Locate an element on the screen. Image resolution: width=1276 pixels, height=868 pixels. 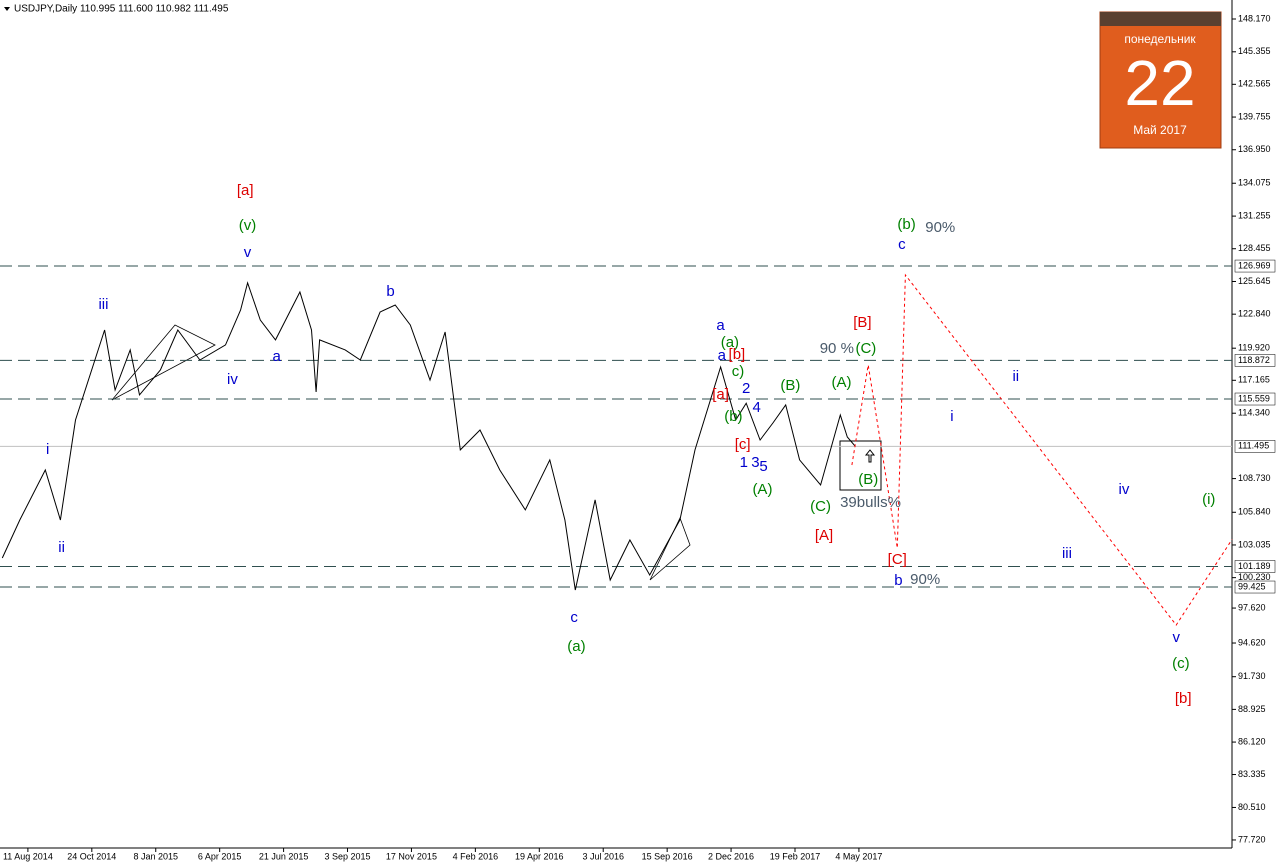
y-tick-label: 80.510 is located at coordinates (1252, 807).